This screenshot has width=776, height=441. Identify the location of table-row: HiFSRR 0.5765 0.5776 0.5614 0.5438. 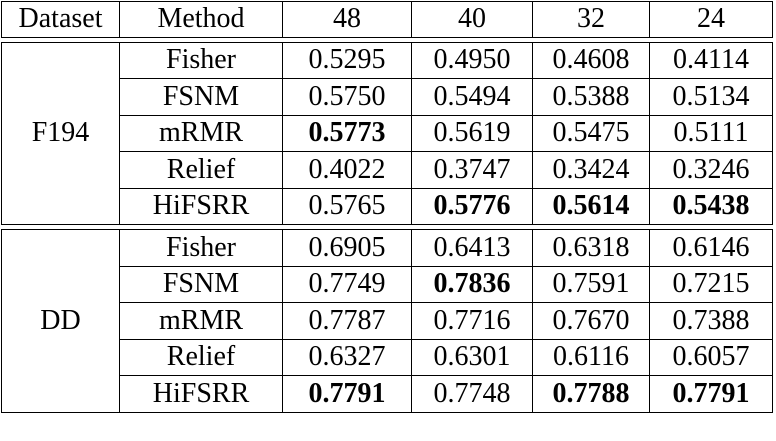
(446, 206).